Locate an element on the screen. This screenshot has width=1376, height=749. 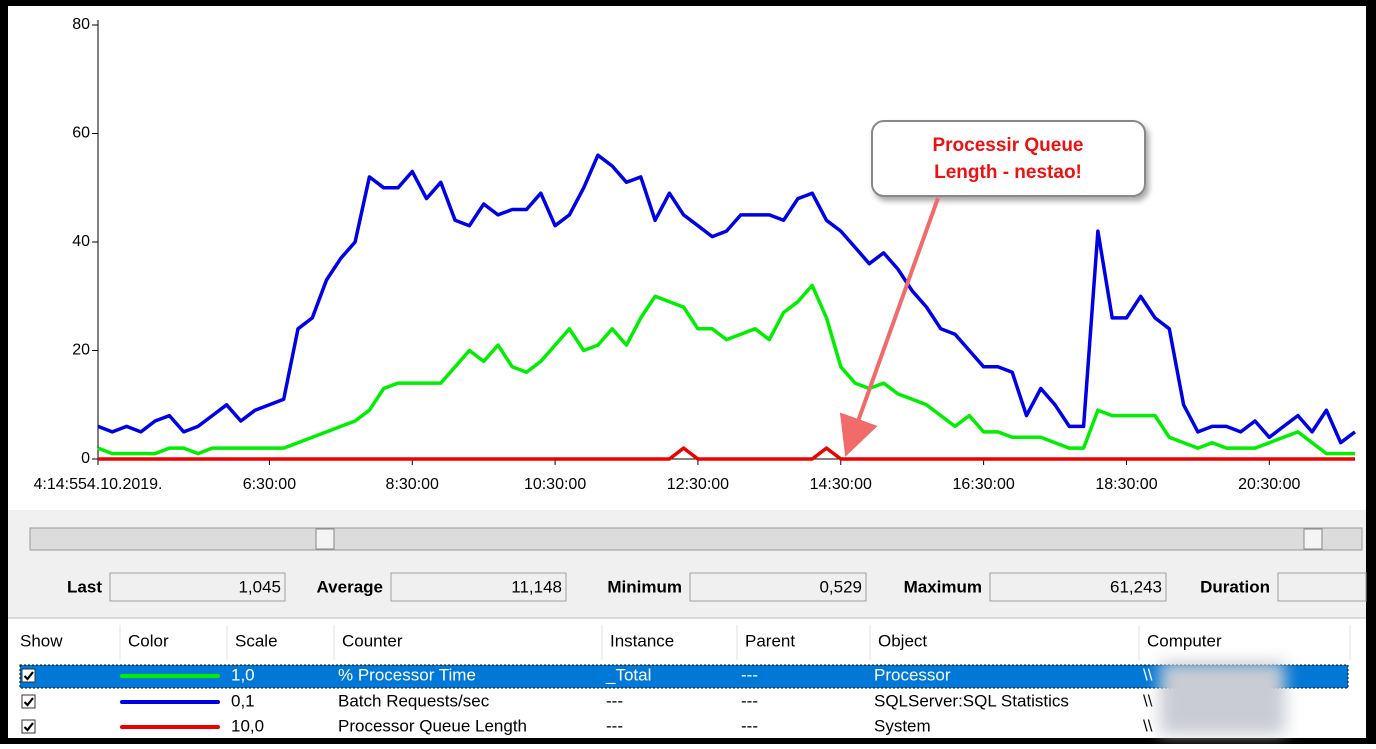
redacted-computer is located at coordinates (1222, 698).